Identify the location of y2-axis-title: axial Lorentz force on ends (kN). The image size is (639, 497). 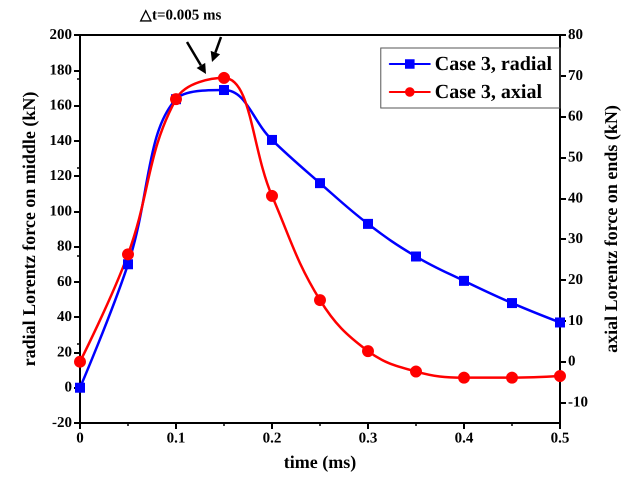
(611, 229).